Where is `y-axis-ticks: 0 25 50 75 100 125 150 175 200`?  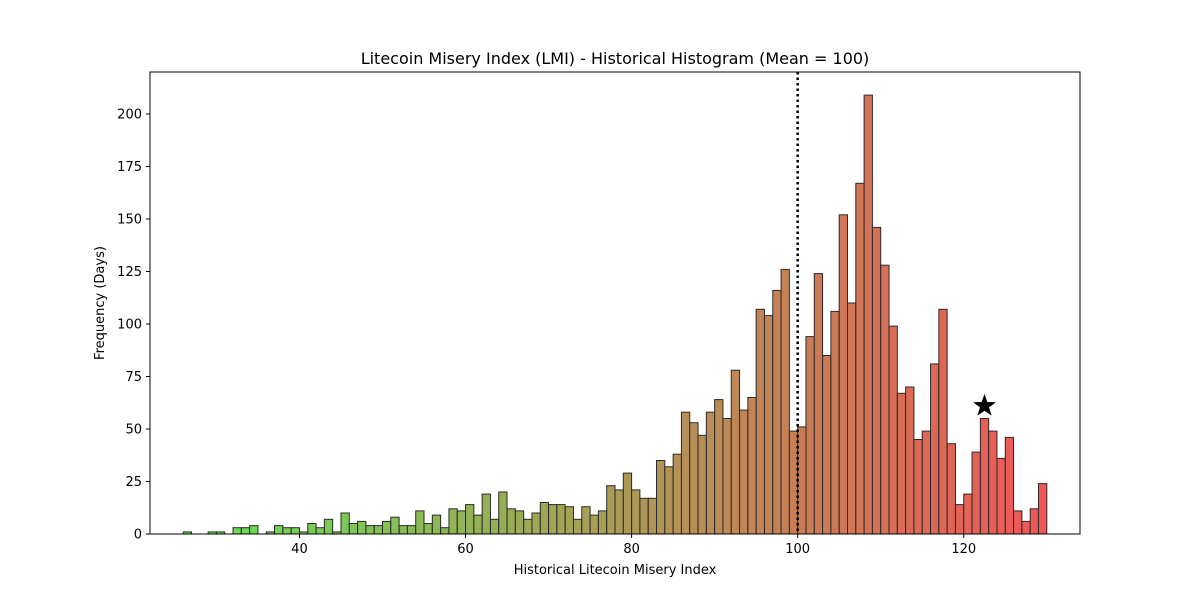
y-axis-ticks: 0 25 50 75 100 125 150 175 200 is located at coordinates (133, 325).